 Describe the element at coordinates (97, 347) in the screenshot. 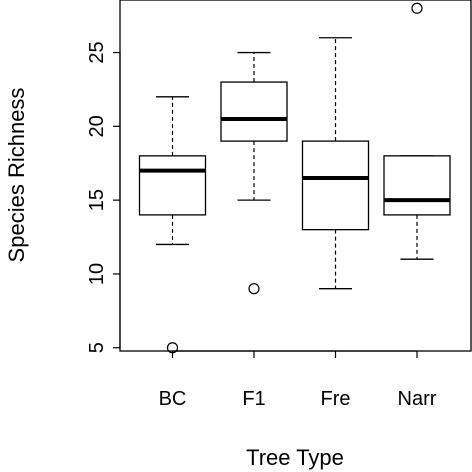

I see `y-tick-label: 5` at that location.